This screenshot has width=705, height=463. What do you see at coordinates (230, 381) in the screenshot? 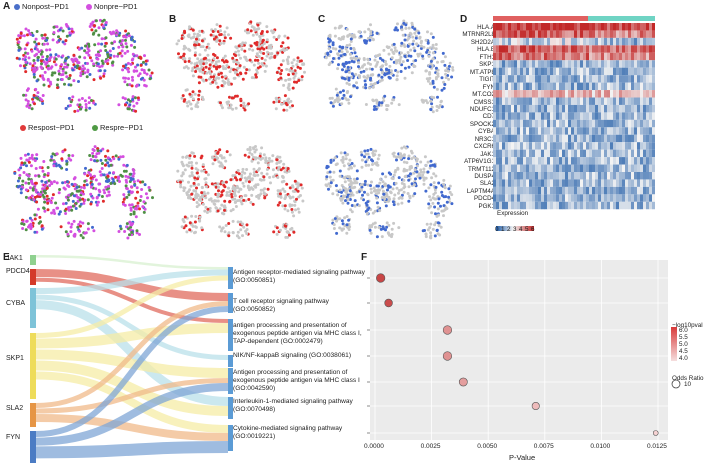
I see `sankey-pathway-node` at bounding box center [230, 381].